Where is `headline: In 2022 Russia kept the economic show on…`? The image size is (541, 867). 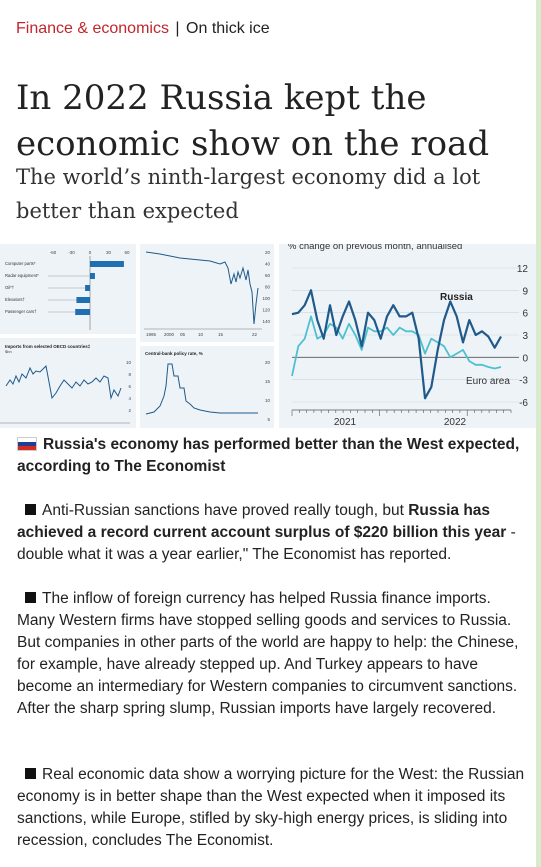 headline: In 2022 Russia kept the economic show on… is located at coordinates (253, 120).